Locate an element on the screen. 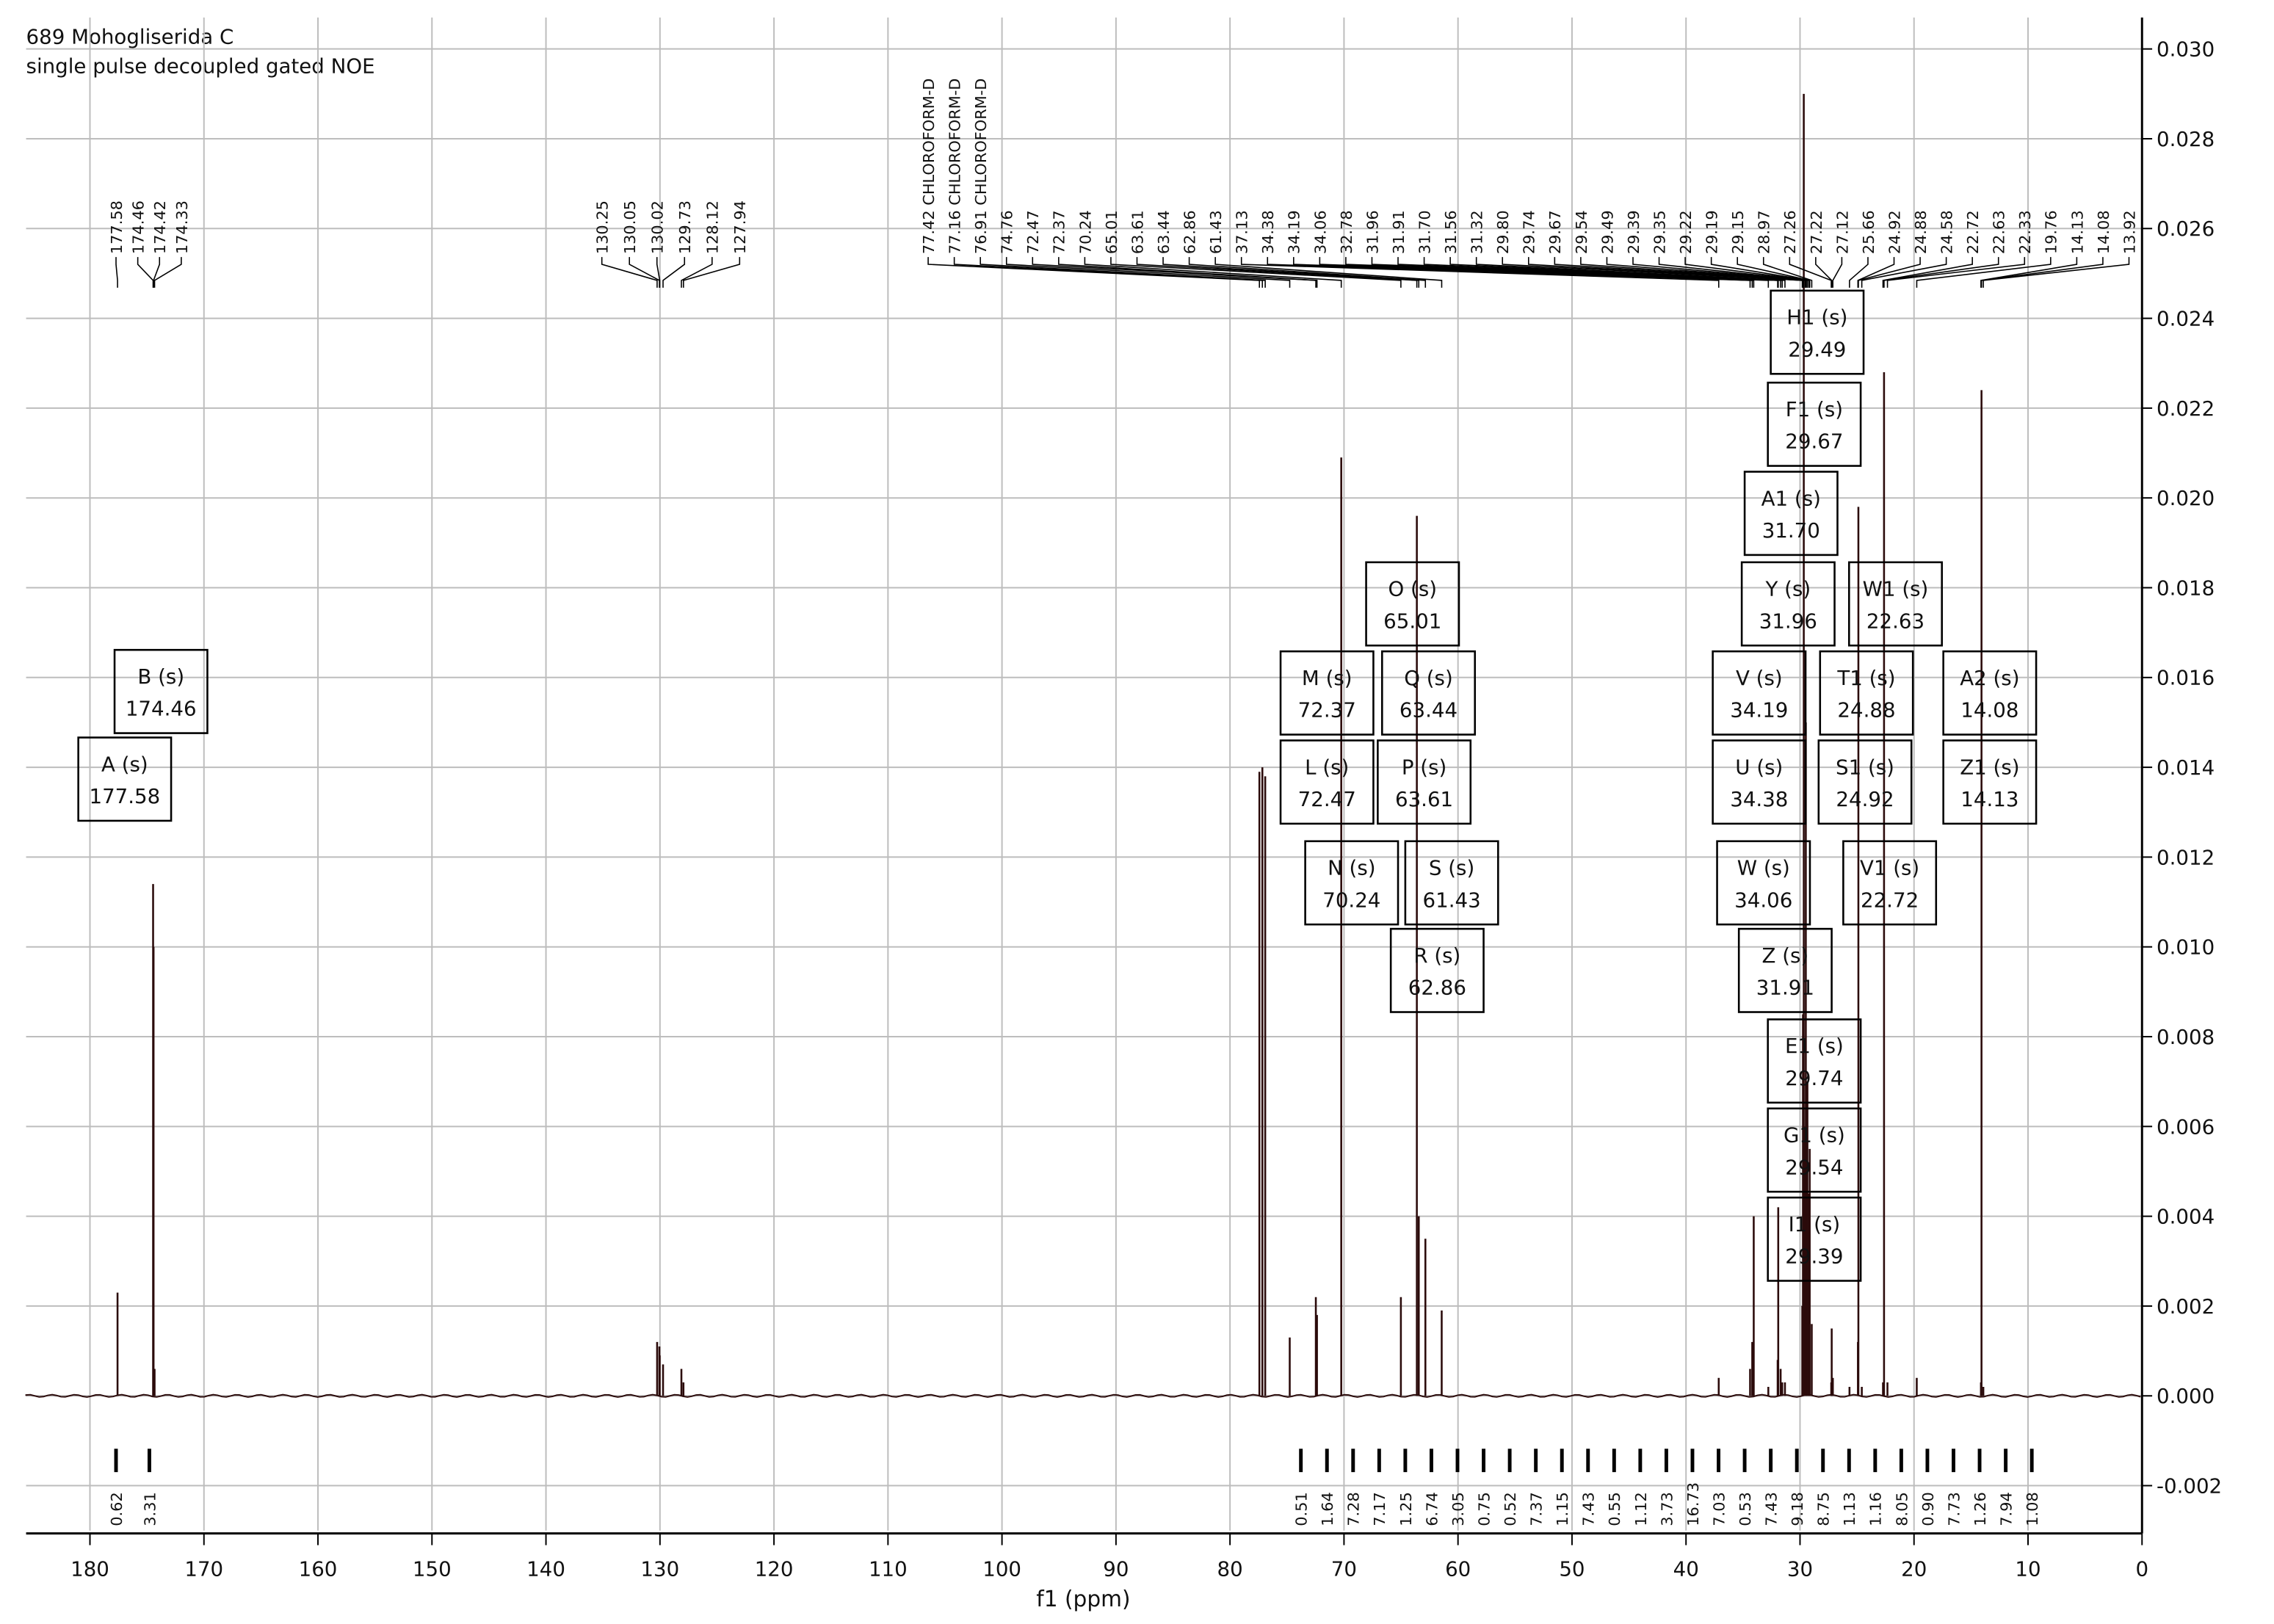  peak-label: 27.22 is located at coordinates (1816, 232).